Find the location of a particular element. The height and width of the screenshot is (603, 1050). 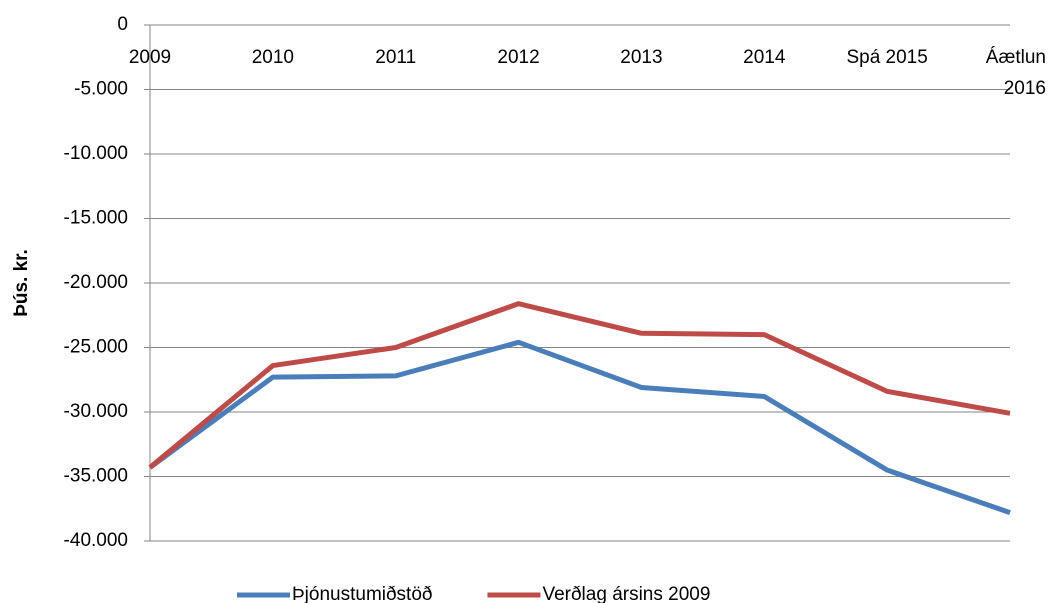

y-tick-label: -35.000 is located at coordinates (96, 476).